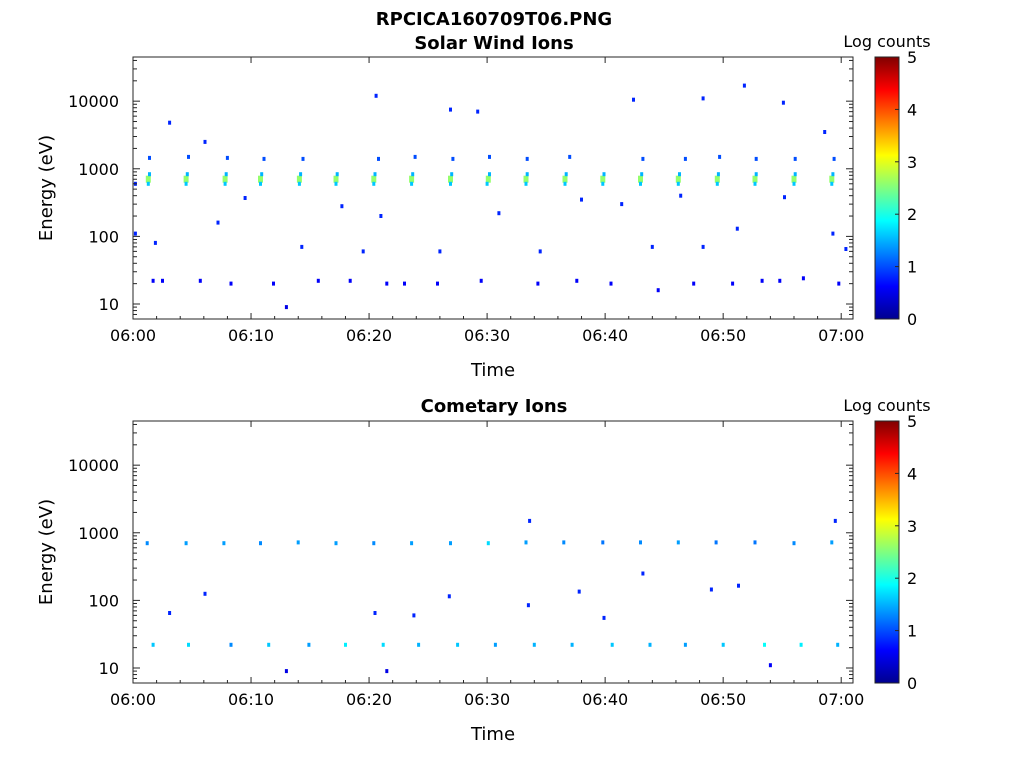  Describe the element at coordinates (886, 41) in the screenshot. I see `panel1-colorbar-label: Log counts` at that location.